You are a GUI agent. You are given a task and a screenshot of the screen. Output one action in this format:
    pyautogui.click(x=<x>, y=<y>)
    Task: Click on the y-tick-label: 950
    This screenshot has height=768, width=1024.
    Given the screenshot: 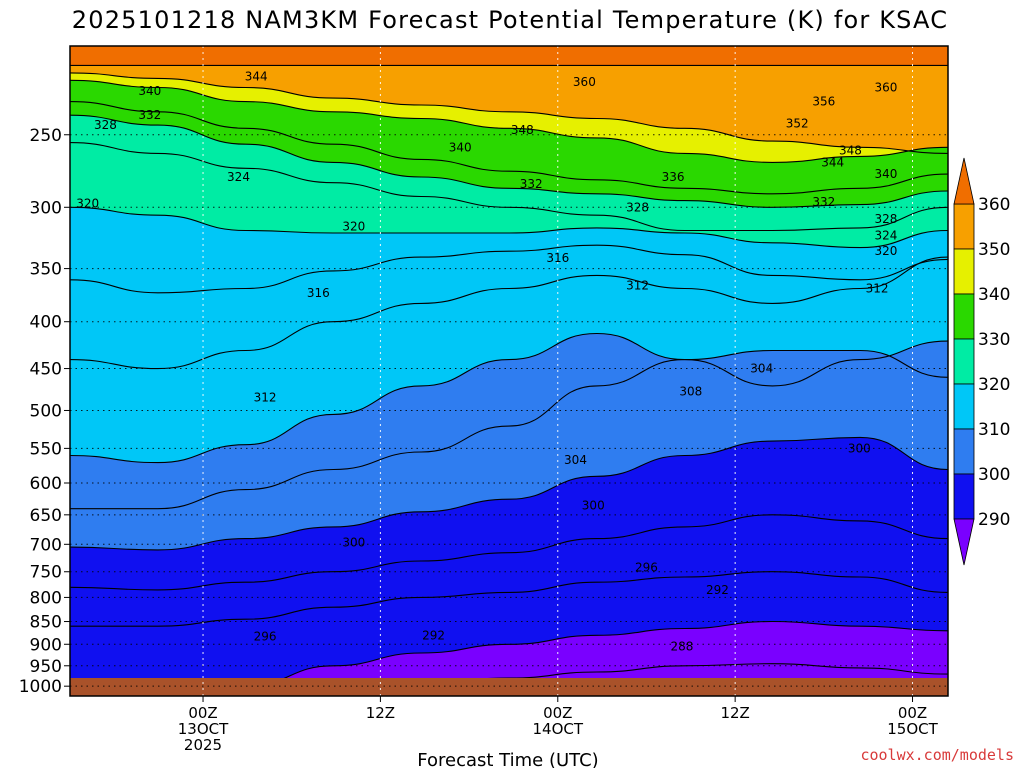 What is the action you would take?
    pyautogui.click(x=46, y=667)
    